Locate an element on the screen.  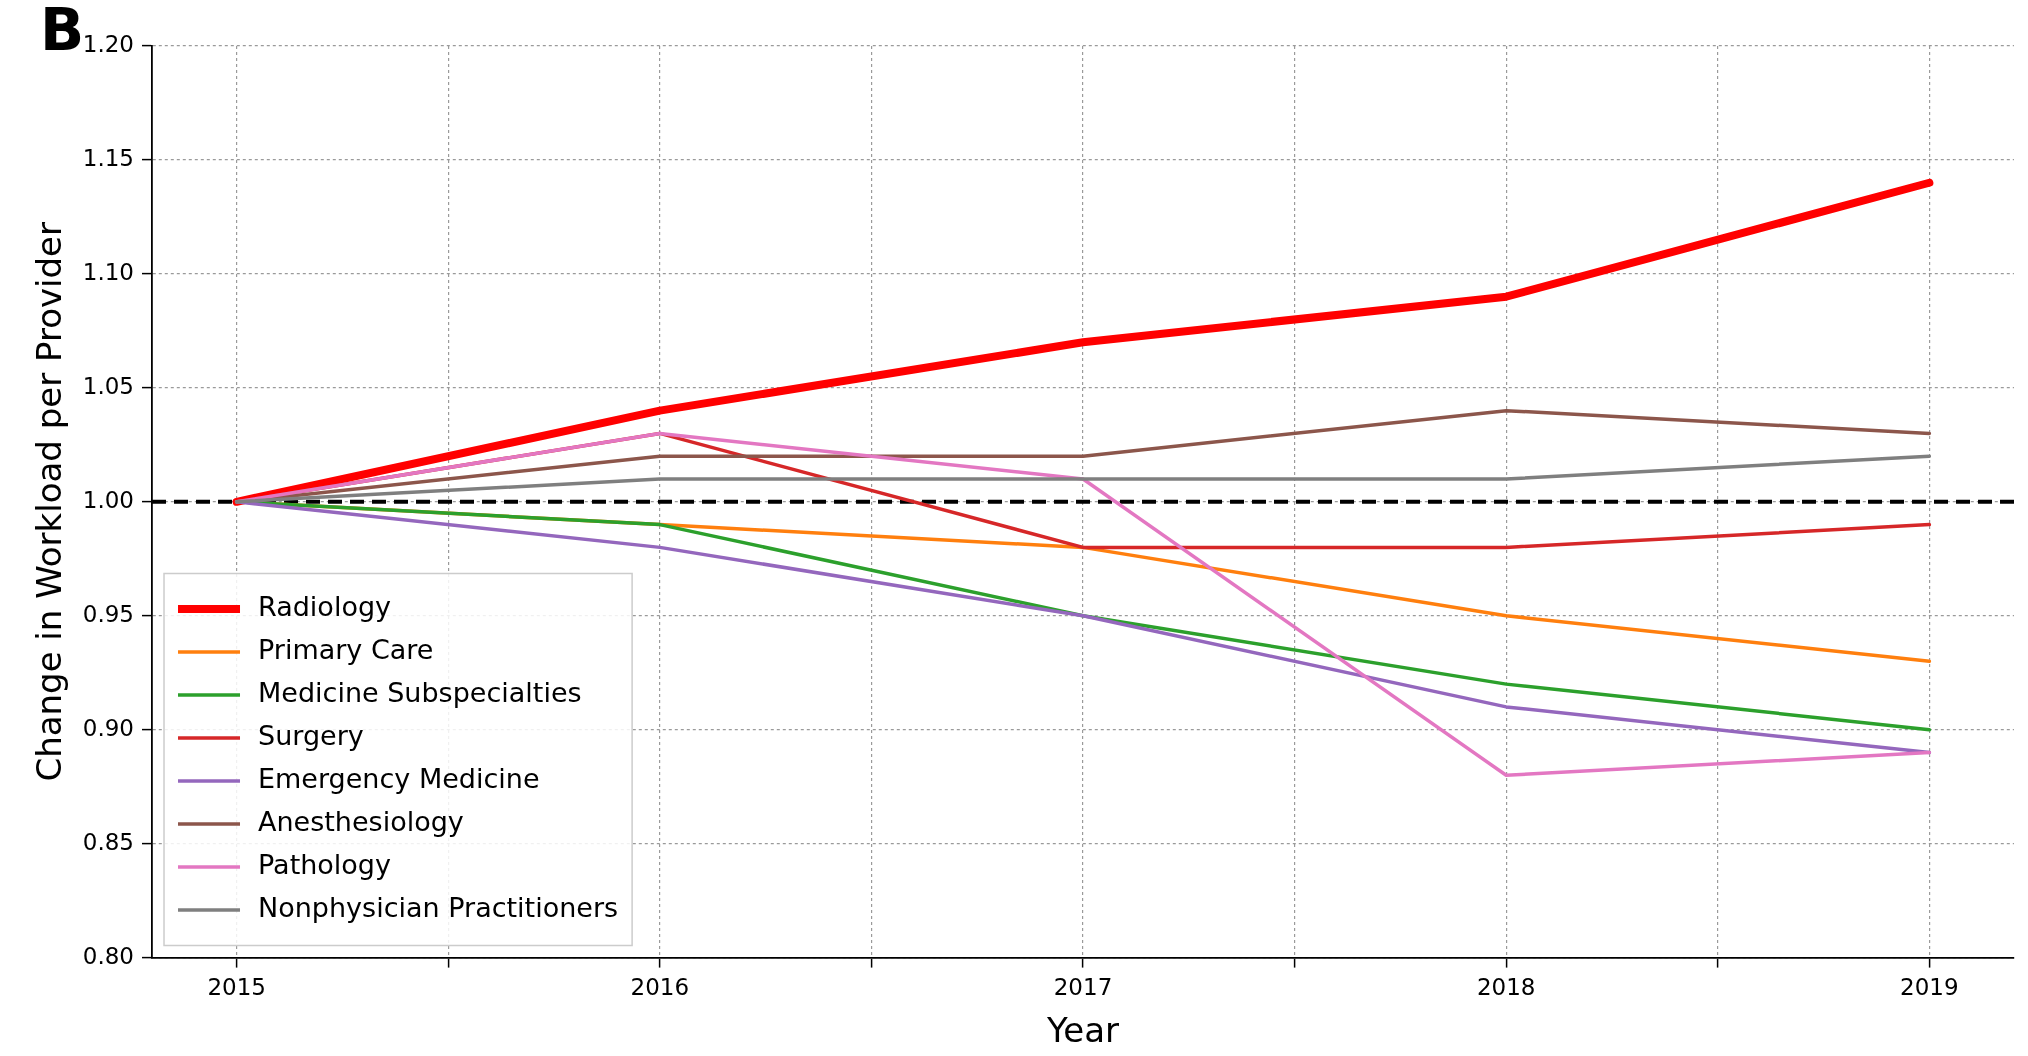
y-axis-title: Change in Workload per Provider is located at coordinates (49, 501).